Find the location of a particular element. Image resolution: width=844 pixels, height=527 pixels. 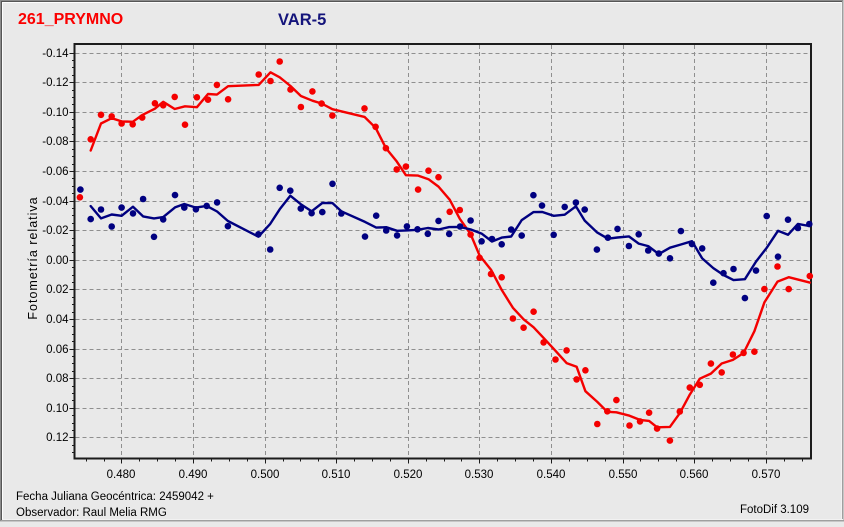

svg-text: 0.540 is located at coordinates (551, 475).